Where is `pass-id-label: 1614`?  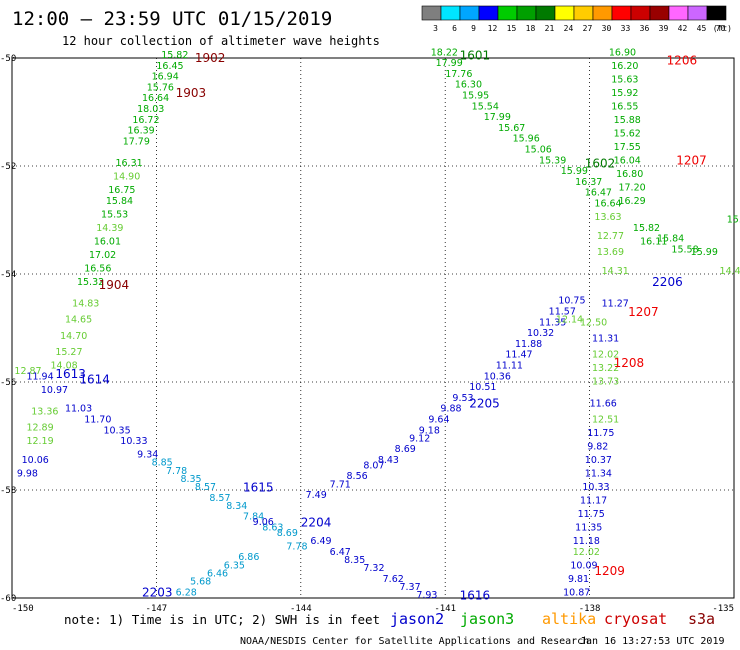 pass-id-label: 1614 is located at coordinates (94, 379).